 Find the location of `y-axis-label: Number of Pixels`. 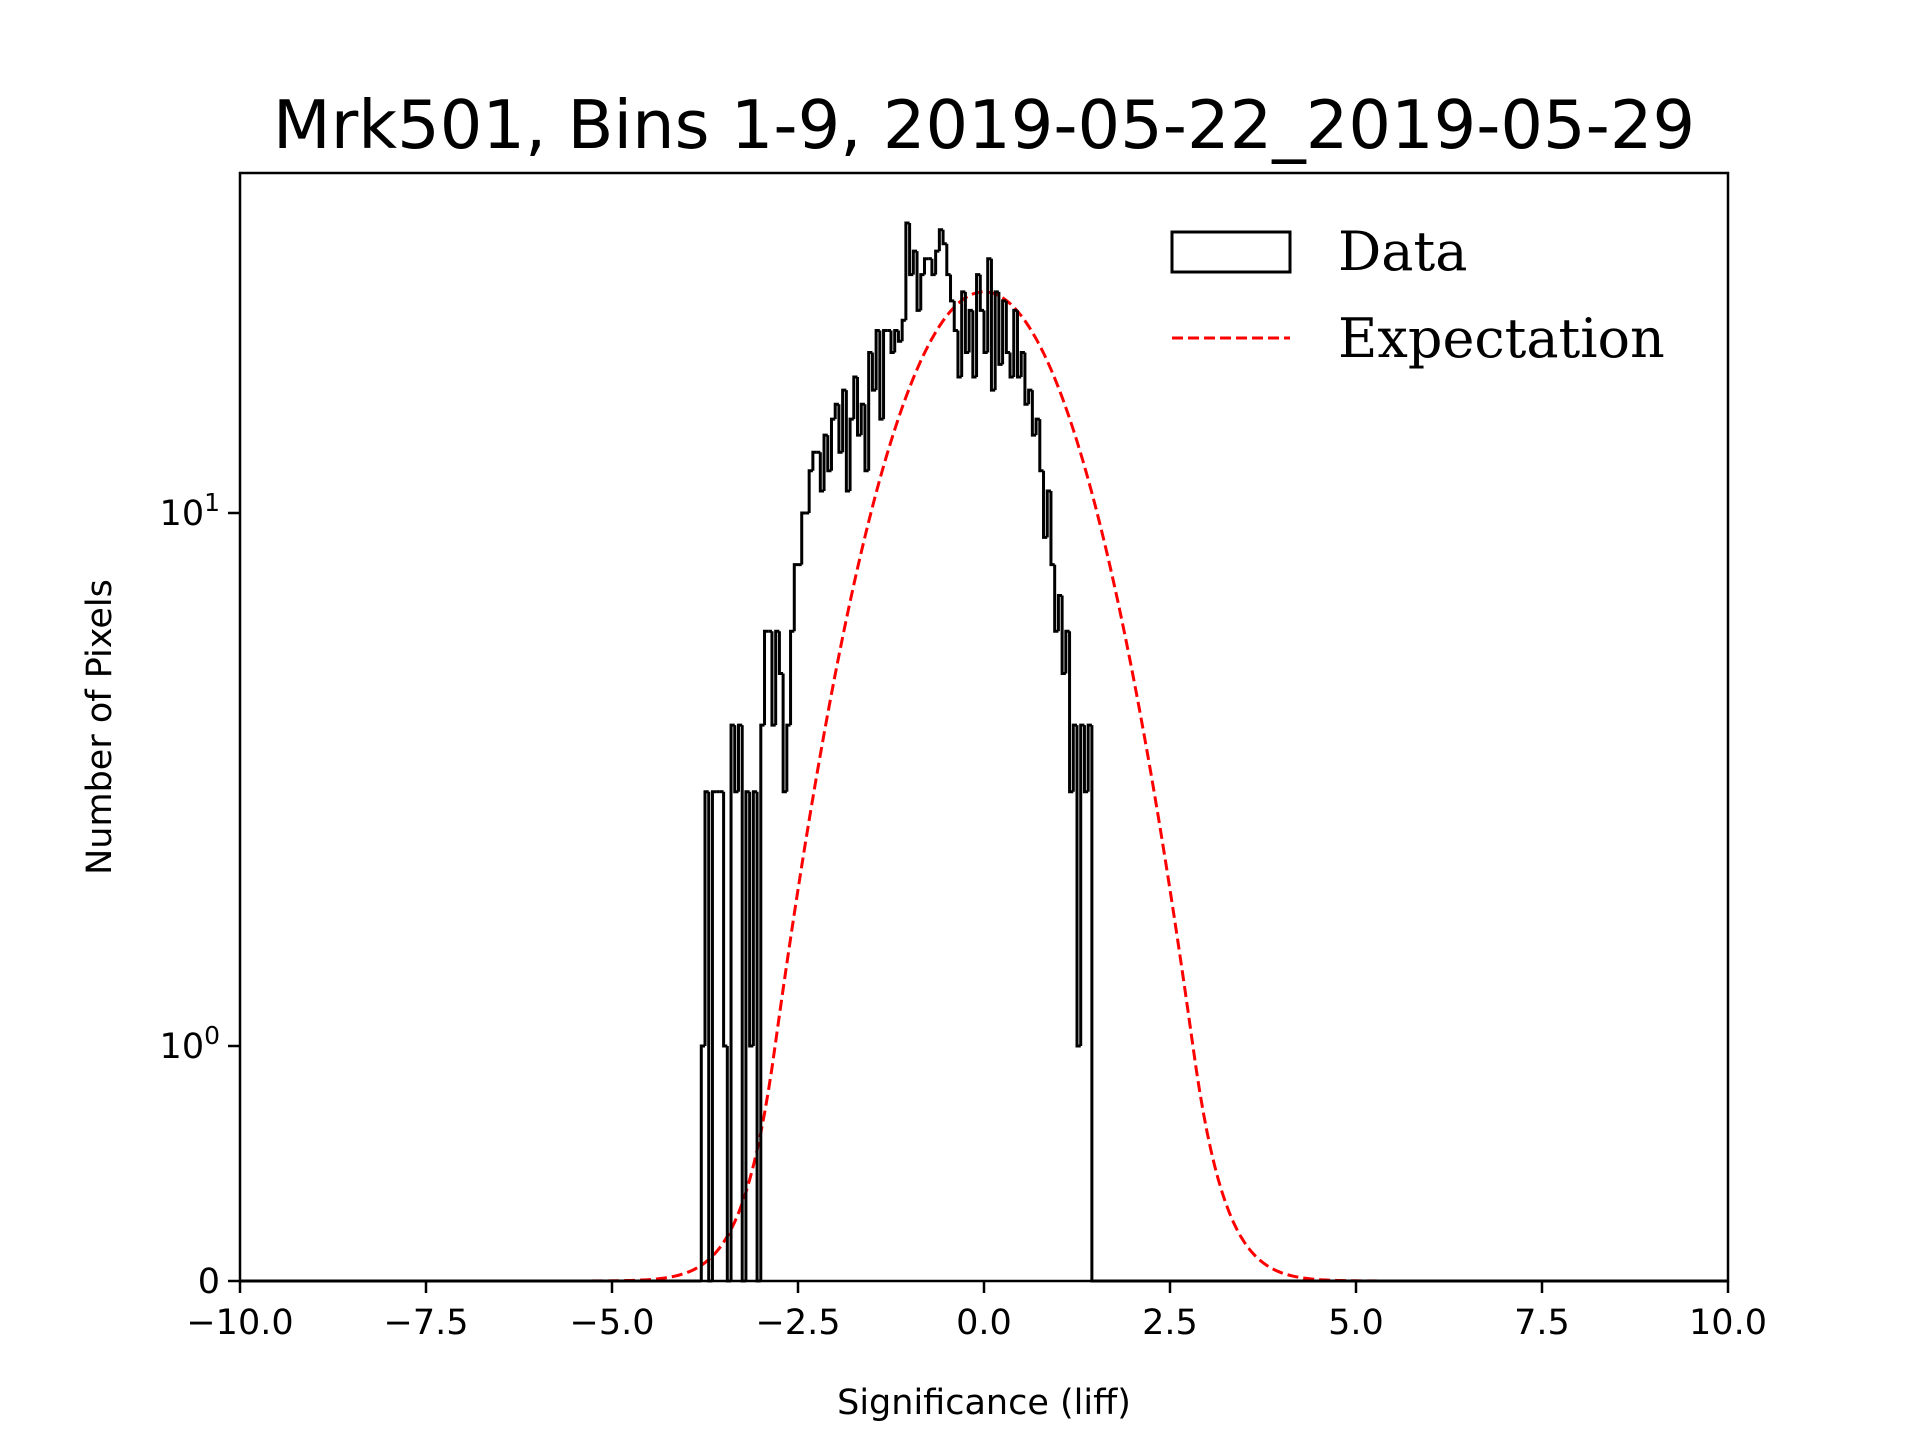

y-axis-label: Number of Pixels is located at coordinates (100, 727).